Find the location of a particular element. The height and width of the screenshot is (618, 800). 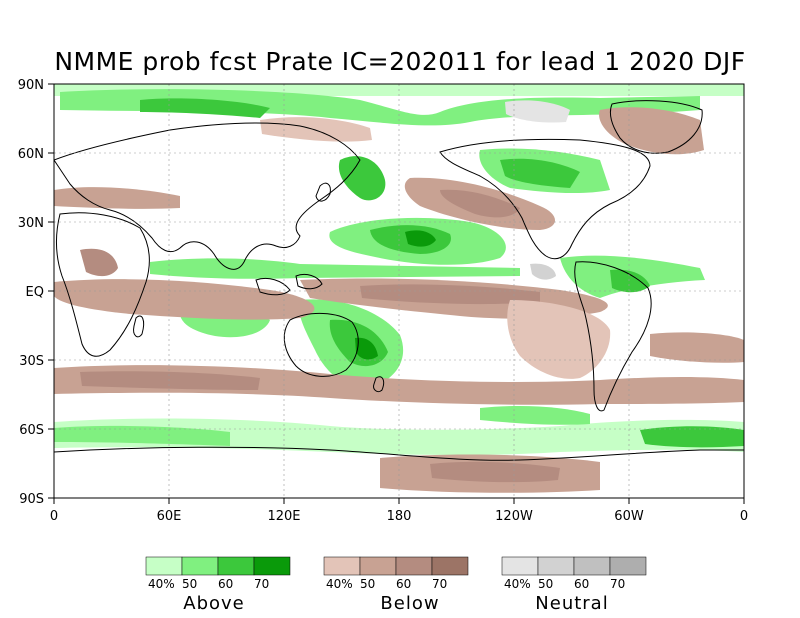

legend-below: 40% 50 60 70 Below is located at coordinates (396, 585).